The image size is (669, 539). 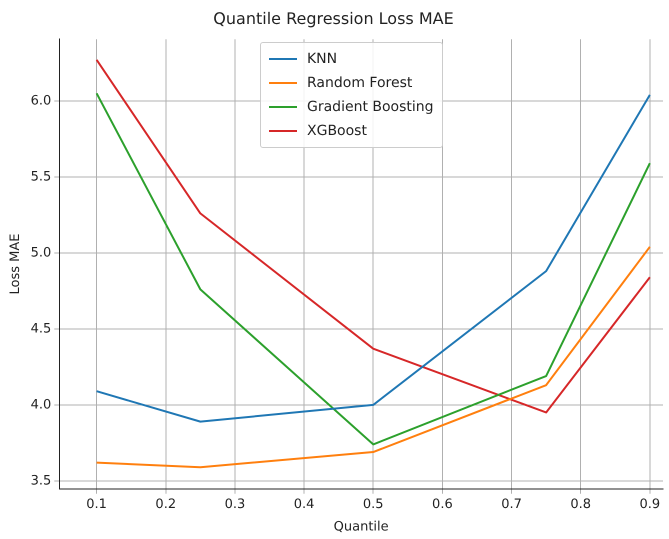 What do you see at coordinates (16, 264) in the screenshot?
I see `y-axis-title: Loss MAE` at bounding box center [16, 264].